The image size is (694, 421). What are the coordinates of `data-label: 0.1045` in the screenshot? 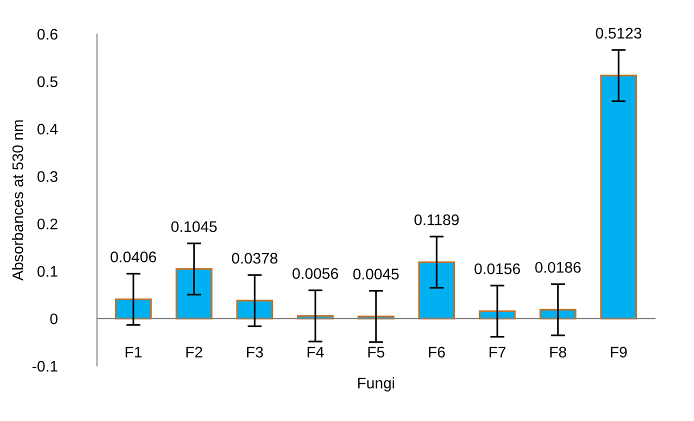 It's located at (194, 226).